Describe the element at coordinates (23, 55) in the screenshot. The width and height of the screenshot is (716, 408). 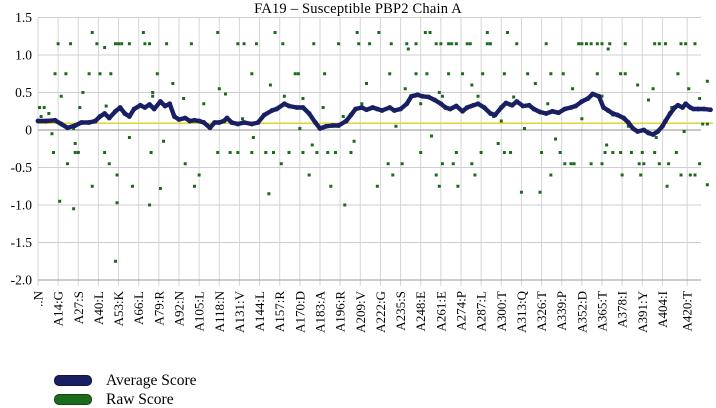
I see `svg-text: 1.0` at that location.